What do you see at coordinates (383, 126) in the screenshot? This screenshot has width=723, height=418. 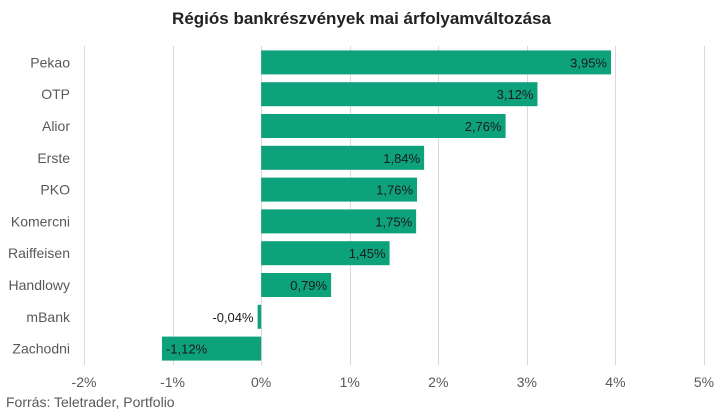 I see `bar-alior` at bounding box center [383, 126].